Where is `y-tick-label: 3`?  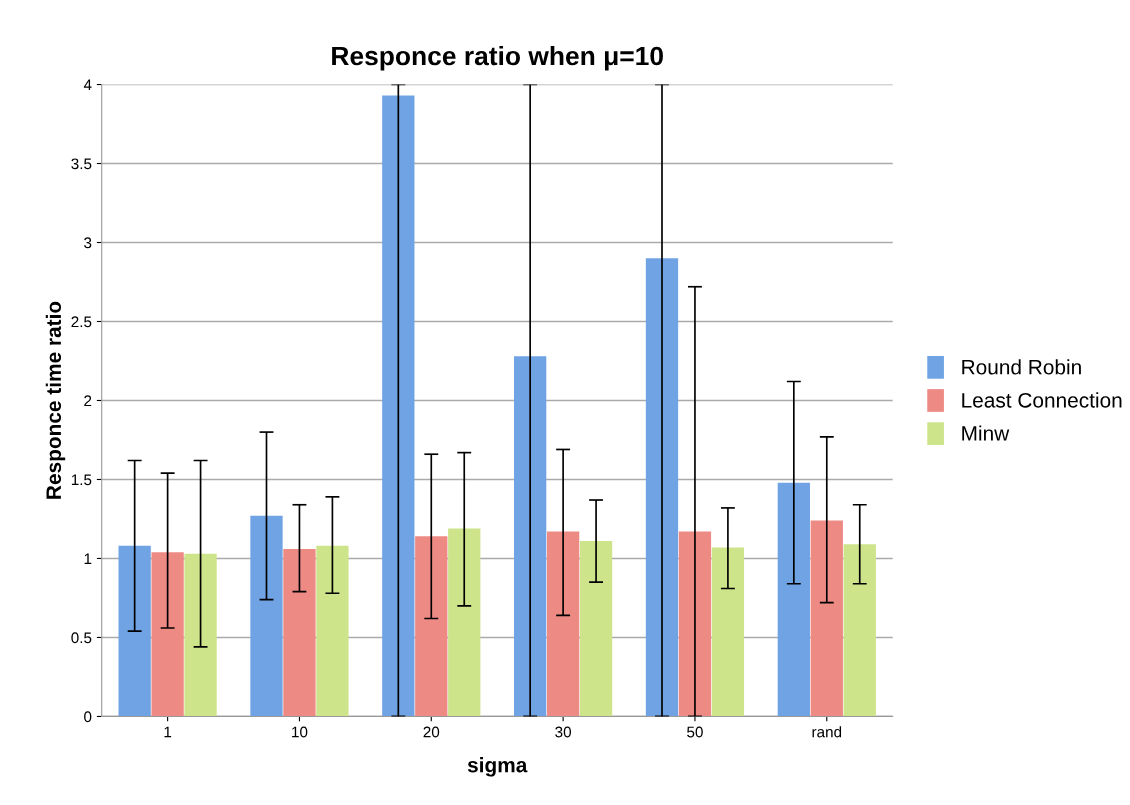
y-tick-label: 3 is located at coordinates (88, 243).